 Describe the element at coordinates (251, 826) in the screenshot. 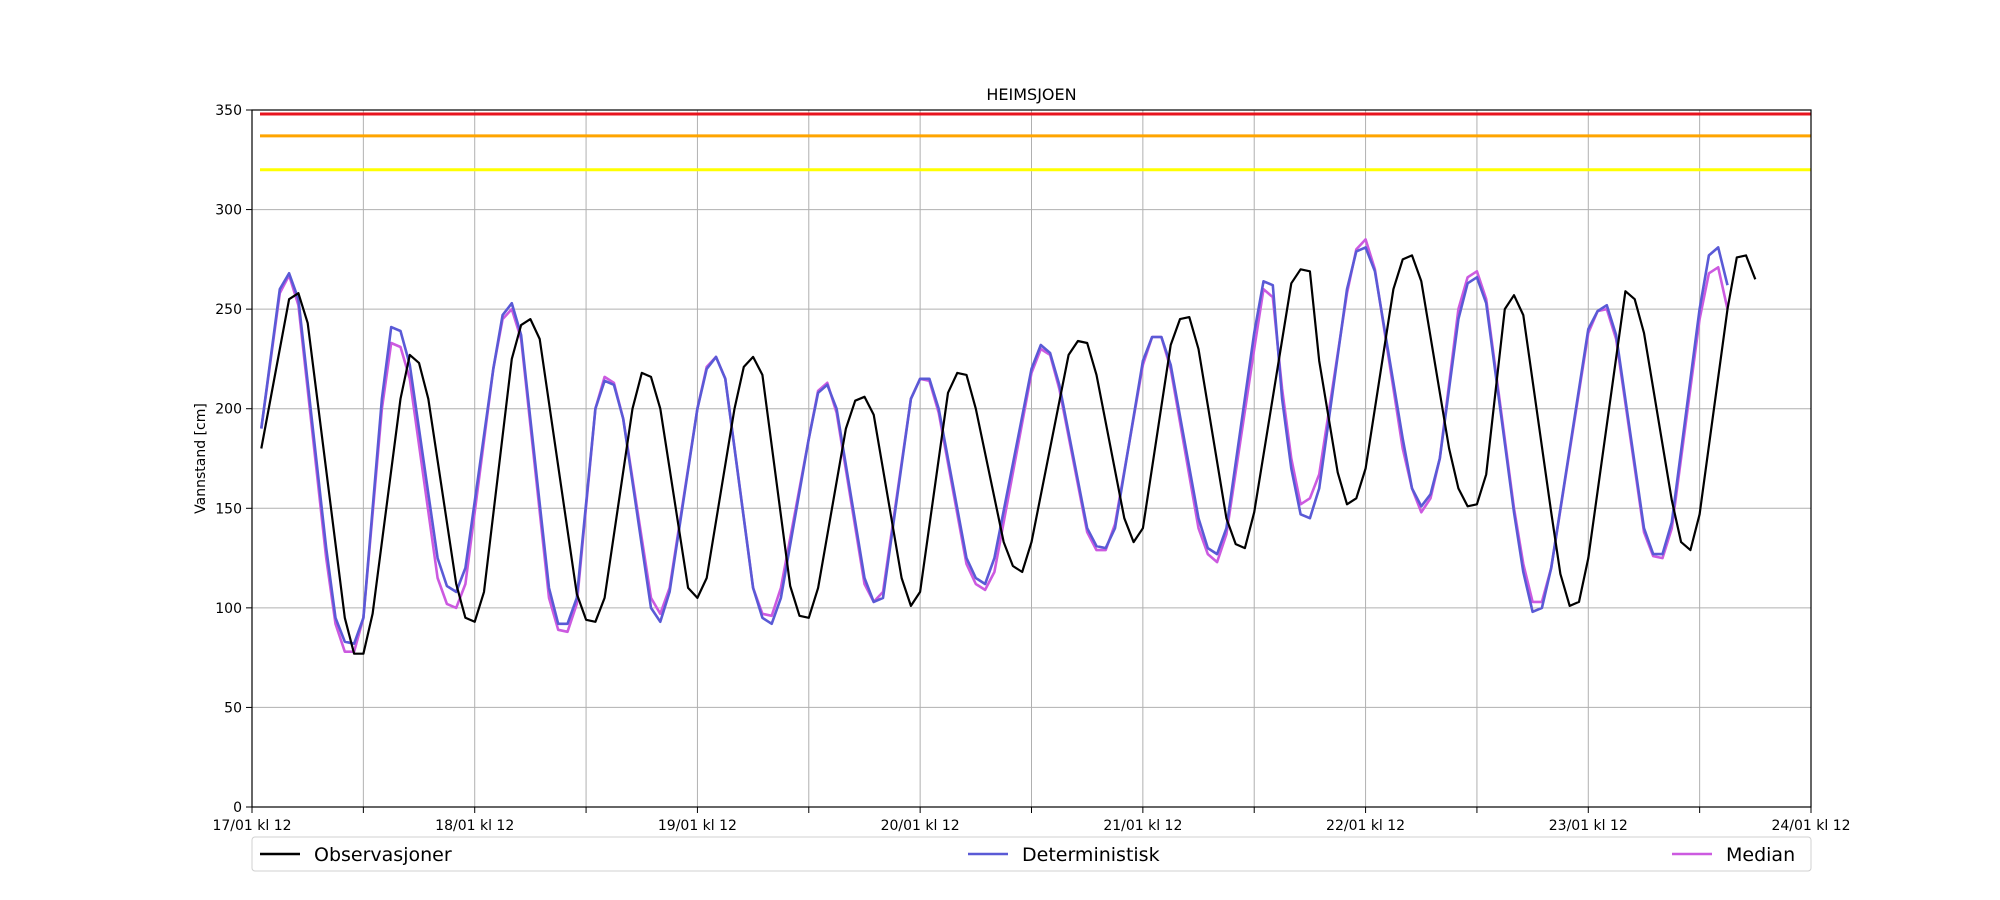

I see `x-tick-label: 17/01 kl 12` at that location.